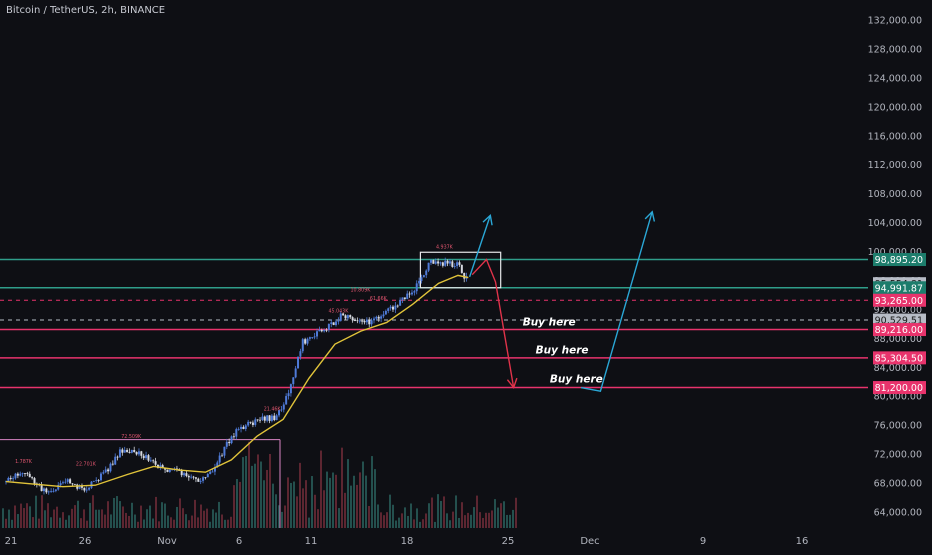 This screenshot has width=932, height=555. What do you see at coordinates (508, 541) in the screenshot?
I see `x-tick-label: 25` at bounding box center [508, 541].